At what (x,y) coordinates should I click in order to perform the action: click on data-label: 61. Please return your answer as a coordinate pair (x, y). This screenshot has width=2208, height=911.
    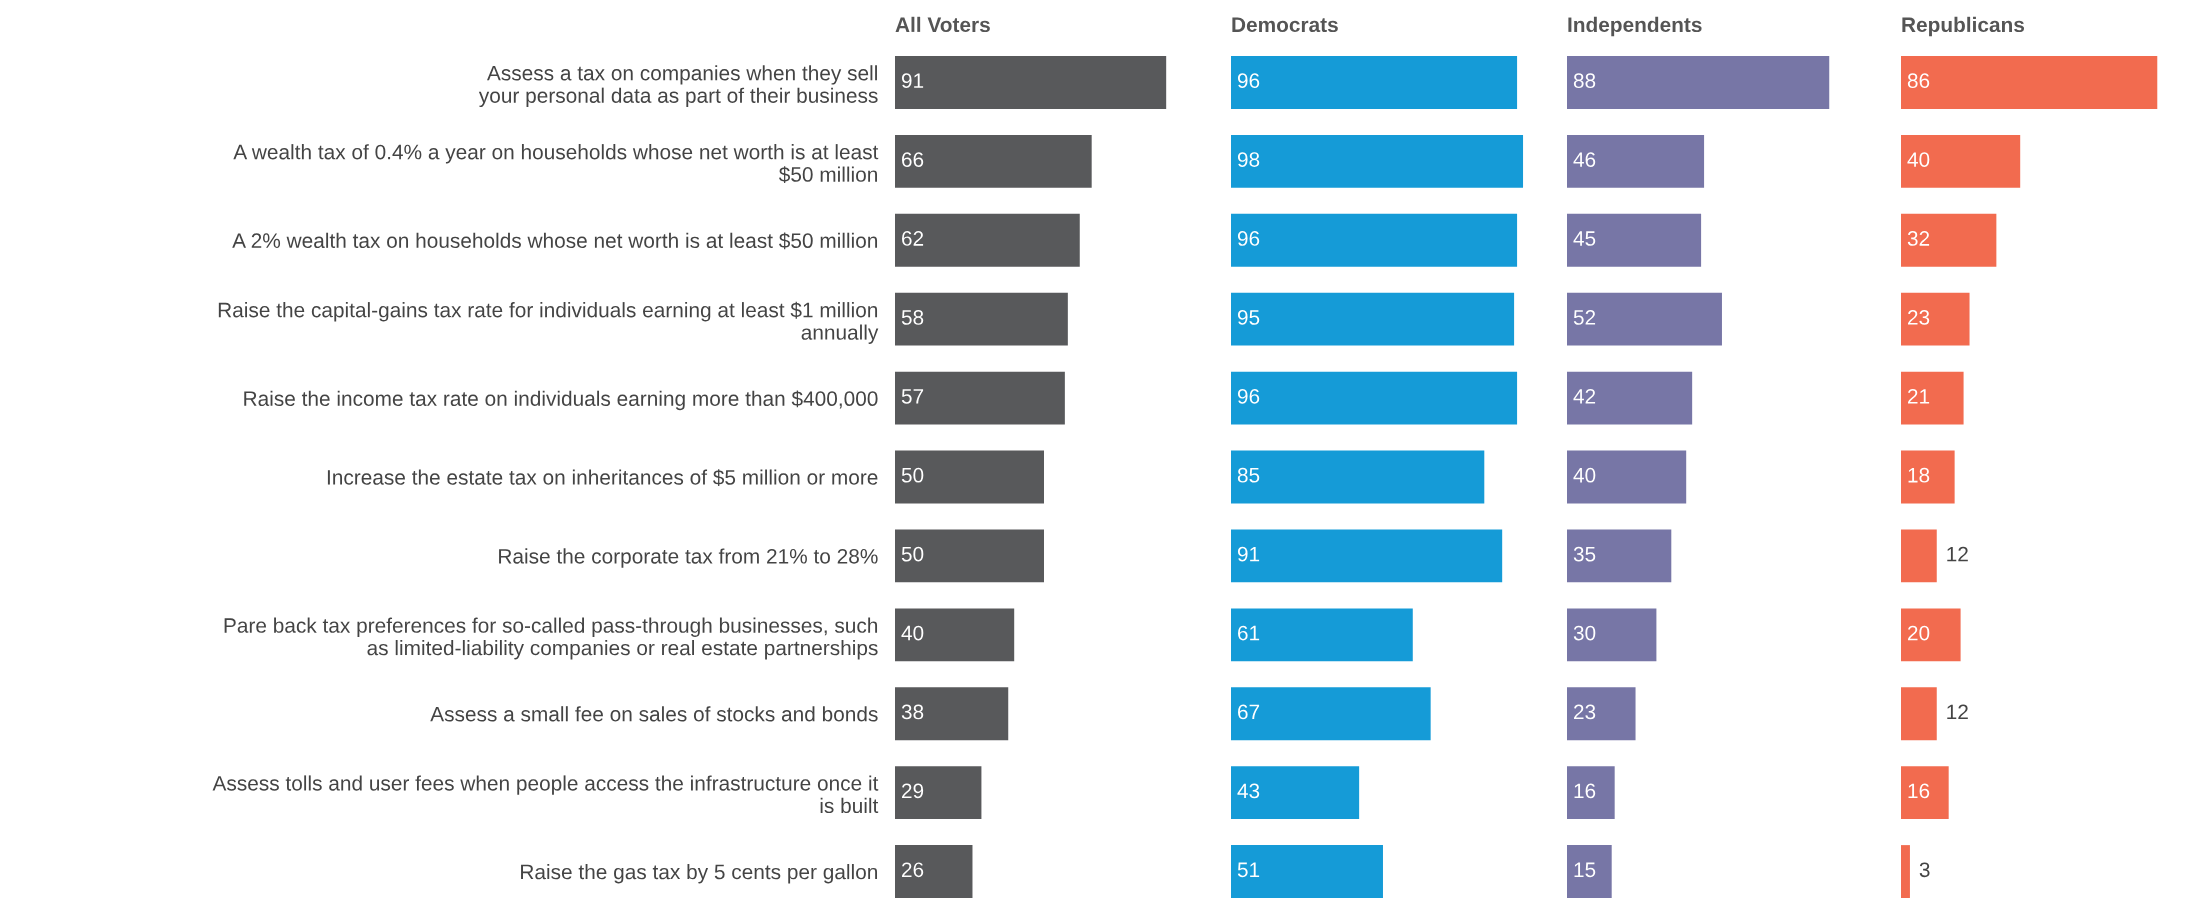
    Looking at the image, I should click on (1249, 633).